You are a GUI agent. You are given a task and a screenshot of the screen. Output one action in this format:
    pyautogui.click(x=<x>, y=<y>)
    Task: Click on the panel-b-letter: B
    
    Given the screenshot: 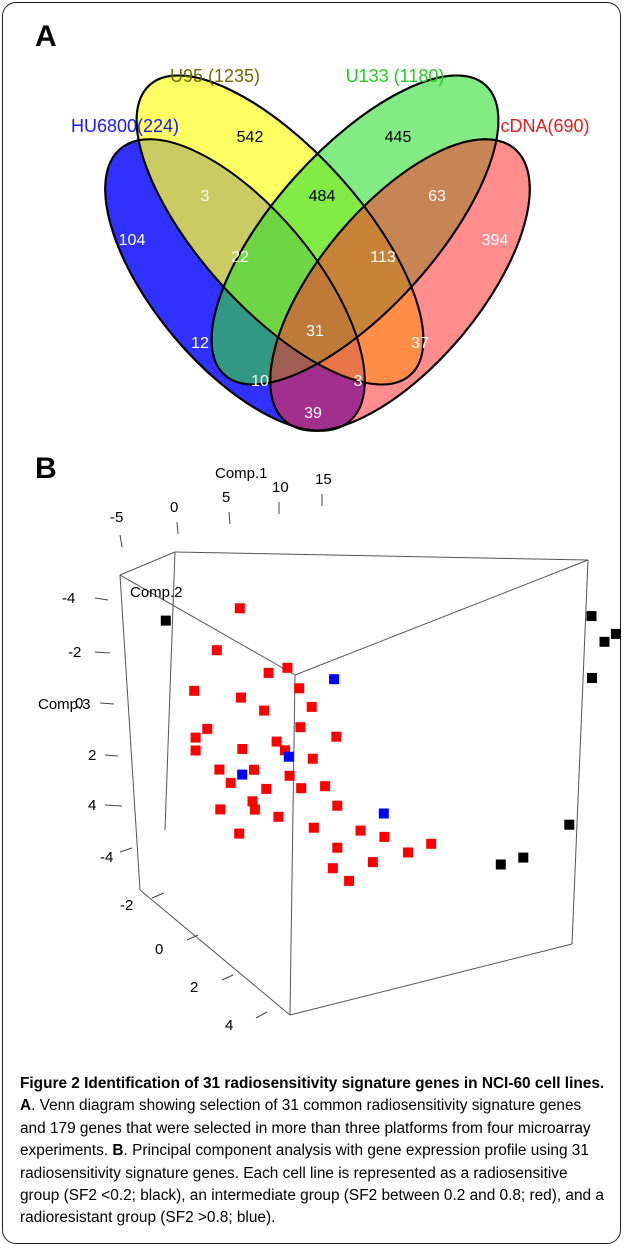 What is the action you would take?
    pyautogui.click(x=46, y=468)
    